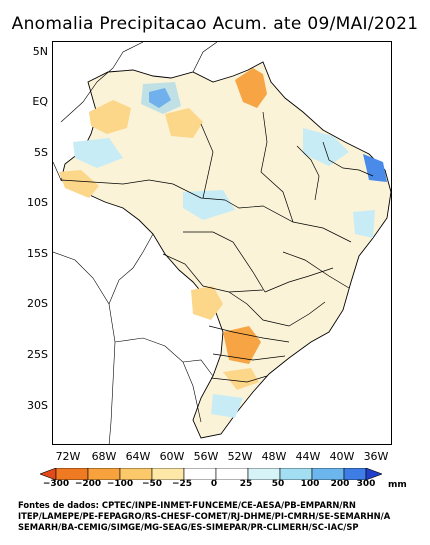  What do you see at coordinates (37, 405) in the screenshot?
I see `lat-label-30s: 30S` at bounding box center [37, 405].